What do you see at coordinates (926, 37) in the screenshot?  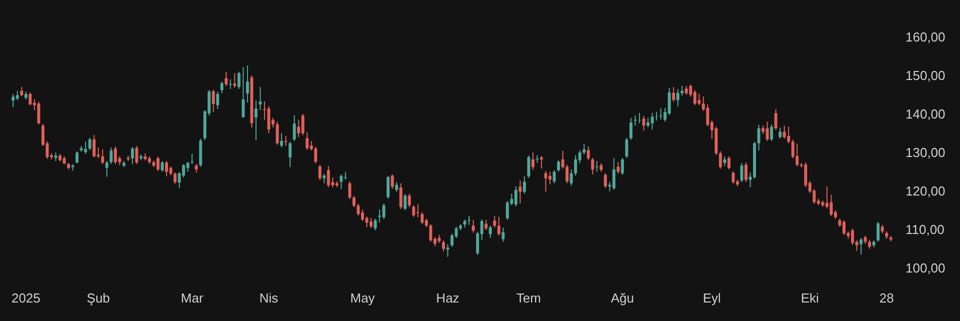 I see `y-tick-label: 160,00` at bounding box center [926, 37].